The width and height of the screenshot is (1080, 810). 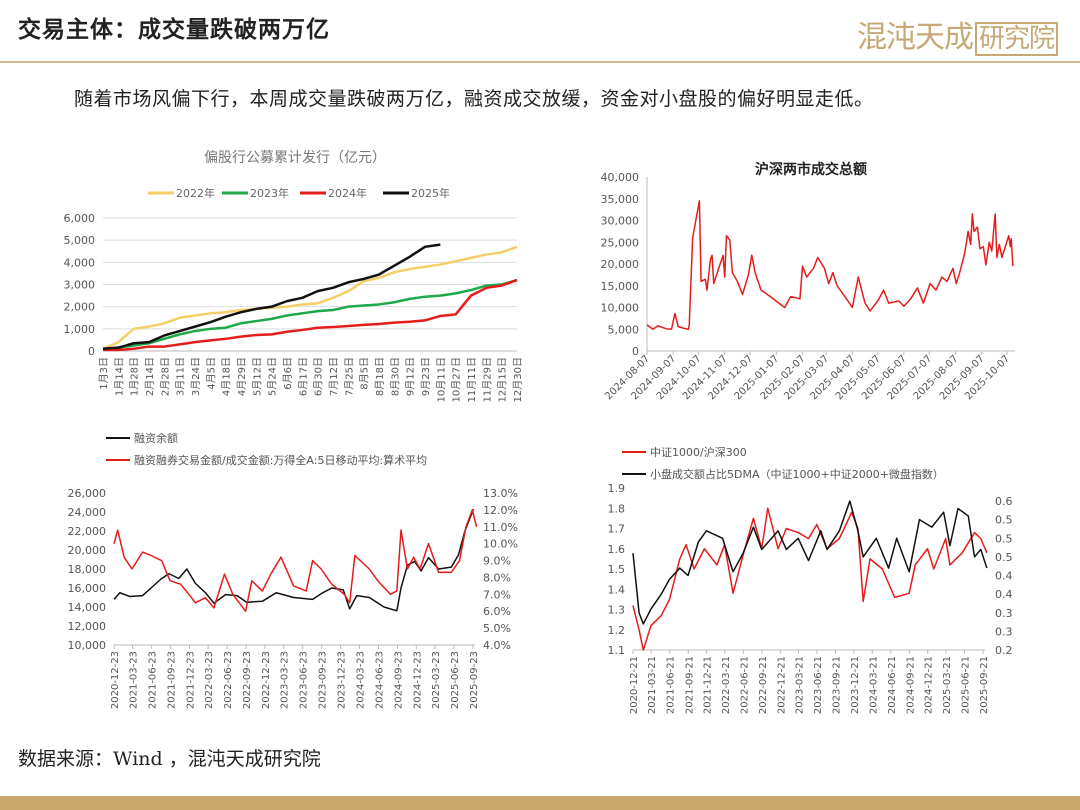 What do you see at coordinates (87, 531) in the screenshot?
I see `y-tick-label: 22,000` at bounding box center [87, 531].